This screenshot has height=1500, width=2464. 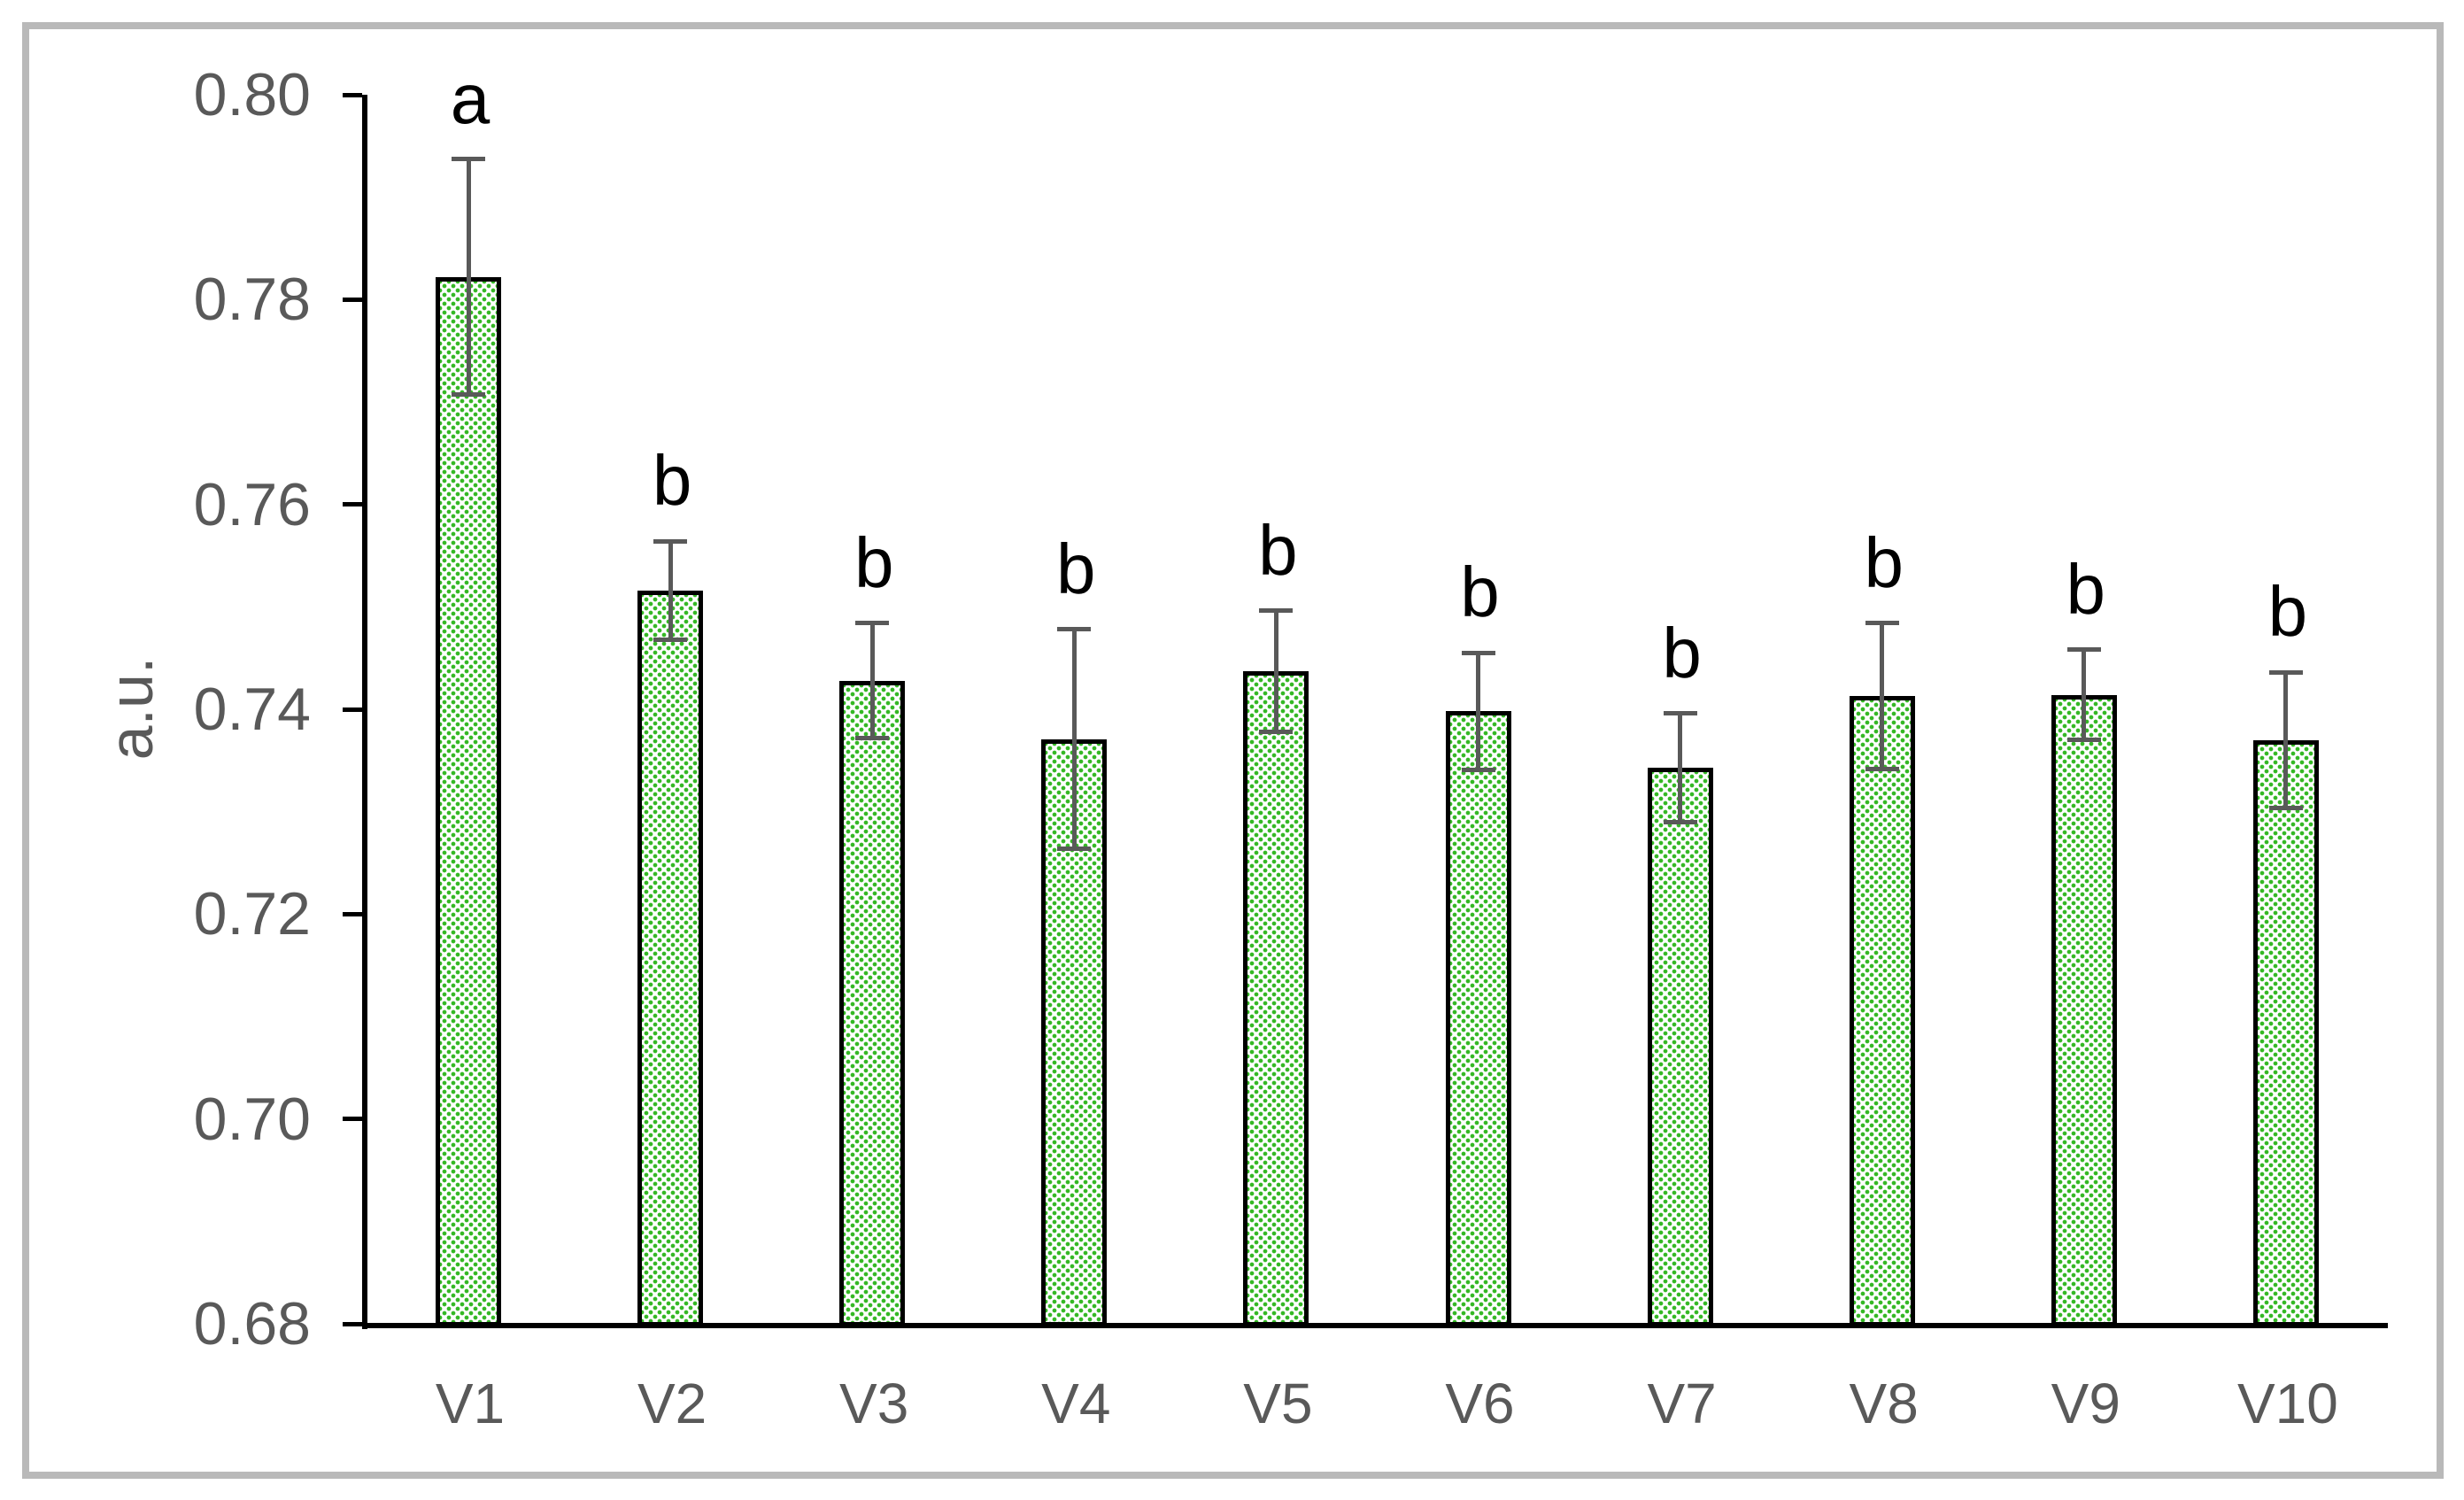 I want to click on y-axis-tick-label: 0.72, so click(x=252, y=914).